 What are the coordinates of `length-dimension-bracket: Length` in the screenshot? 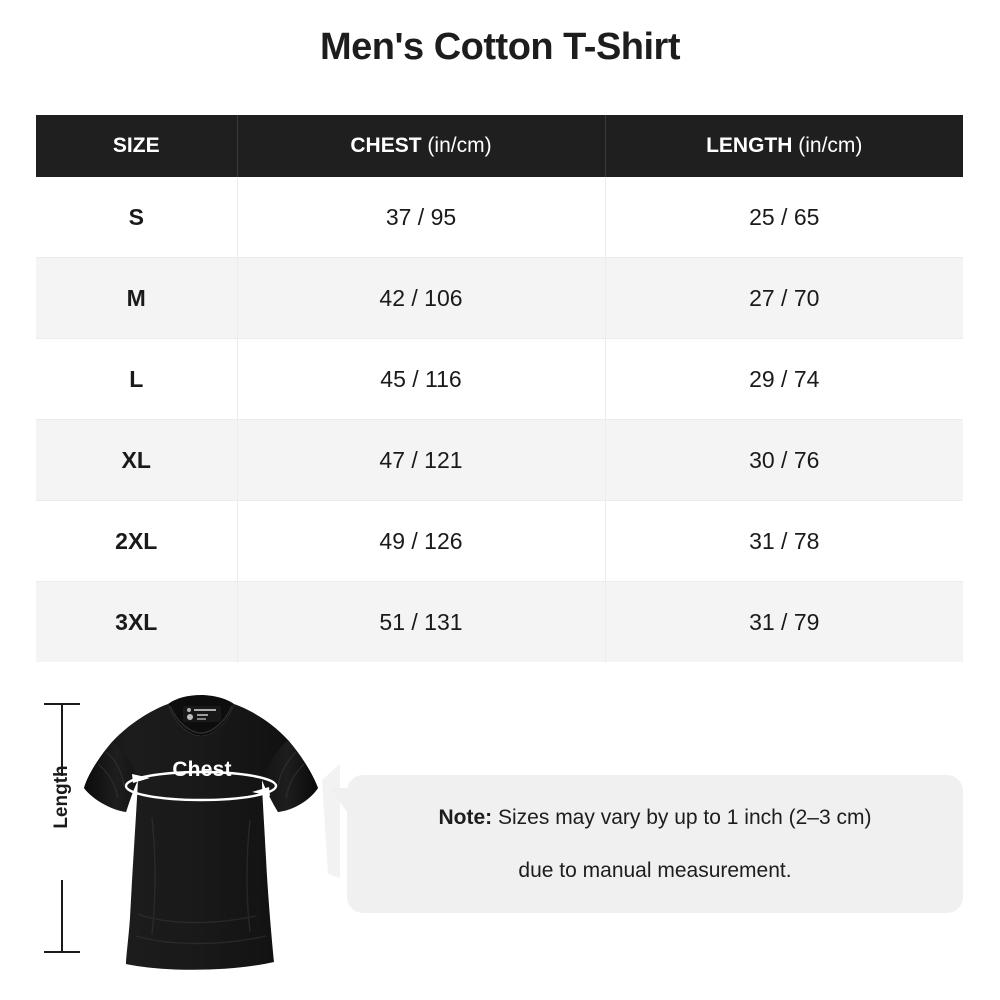 It's located at (62, 828).